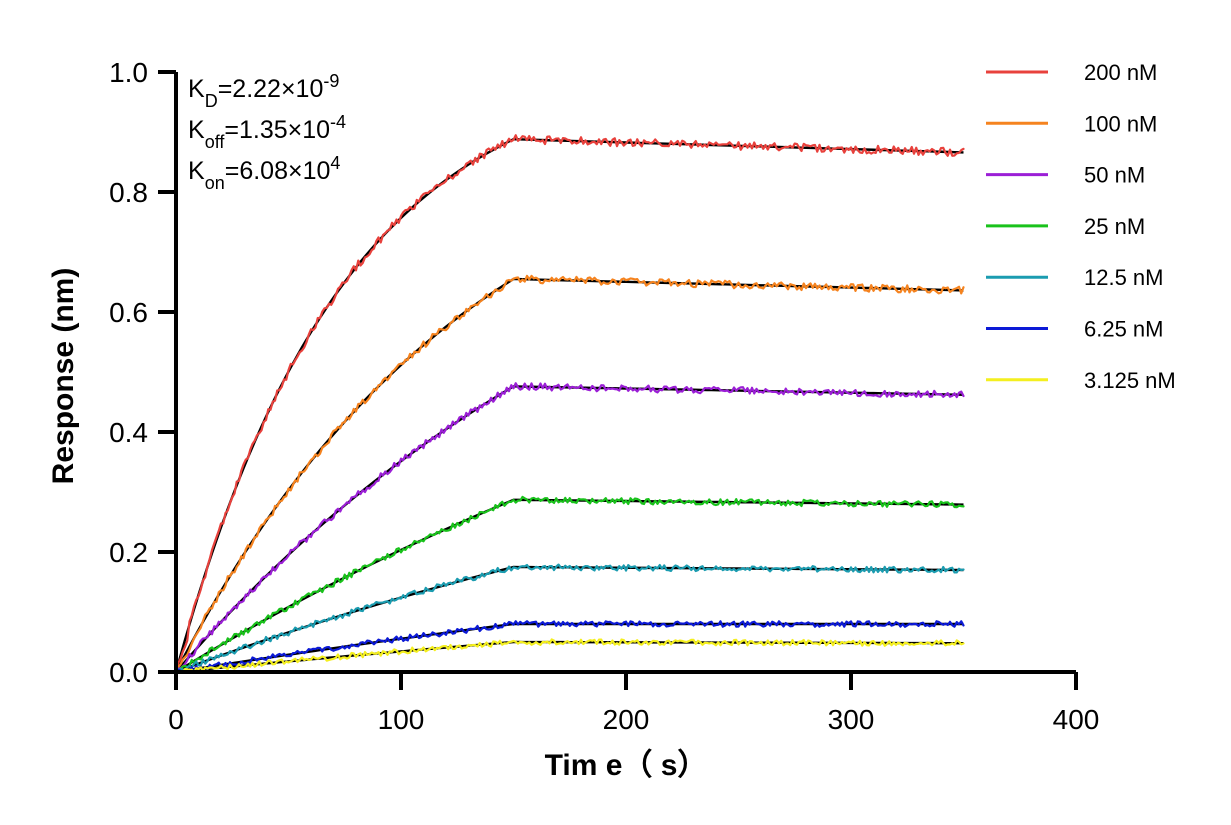  I want to click on fit-curve-12-5-nm, so click(569, 619).